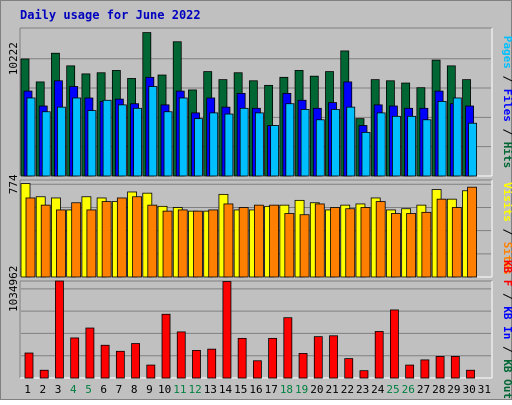  I want to click on x-tick-label: 25, so click(392, 389).